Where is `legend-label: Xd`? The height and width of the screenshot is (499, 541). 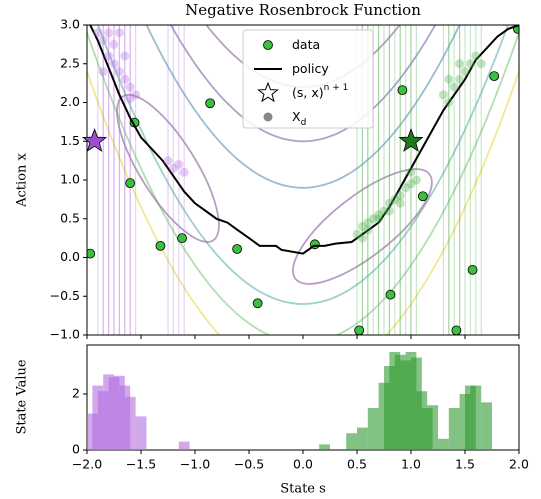 legend-label: Xd is located at coordinates (299, 118).